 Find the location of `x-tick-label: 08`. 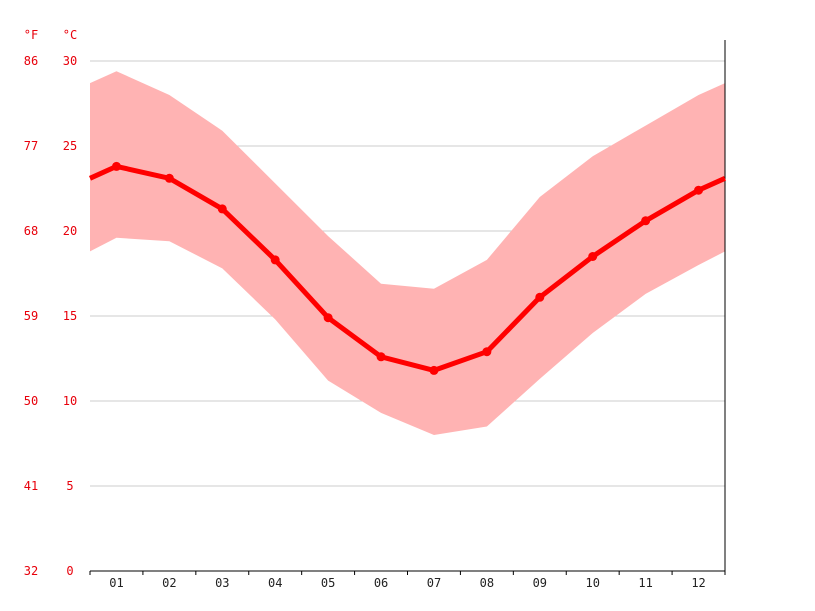

x-tick-label: 08 is located at coordinates (487, 583).